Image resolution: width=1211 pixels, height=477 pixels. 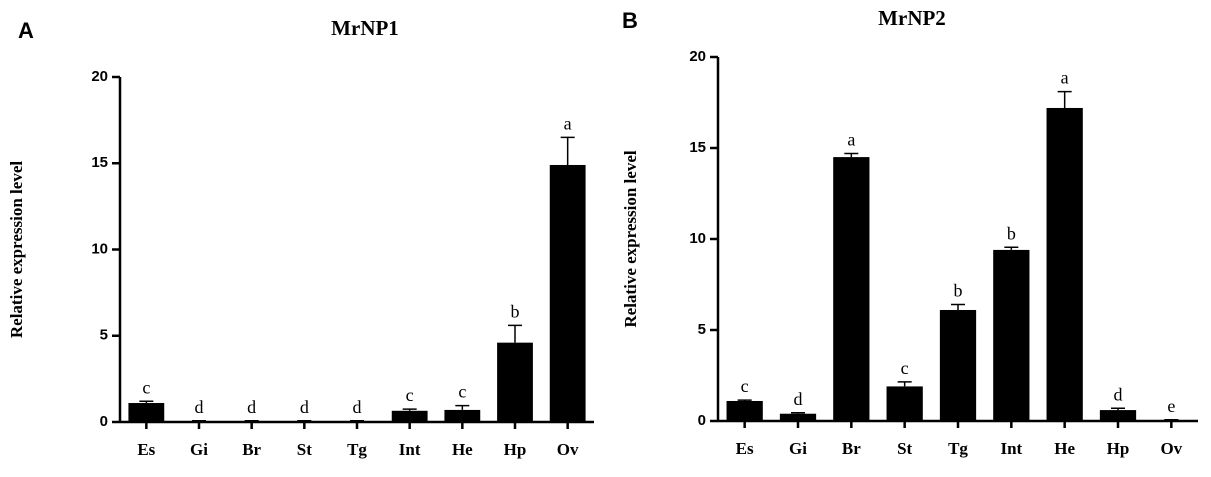 I want to click on panel-label: A, so click(x=26, y=30).